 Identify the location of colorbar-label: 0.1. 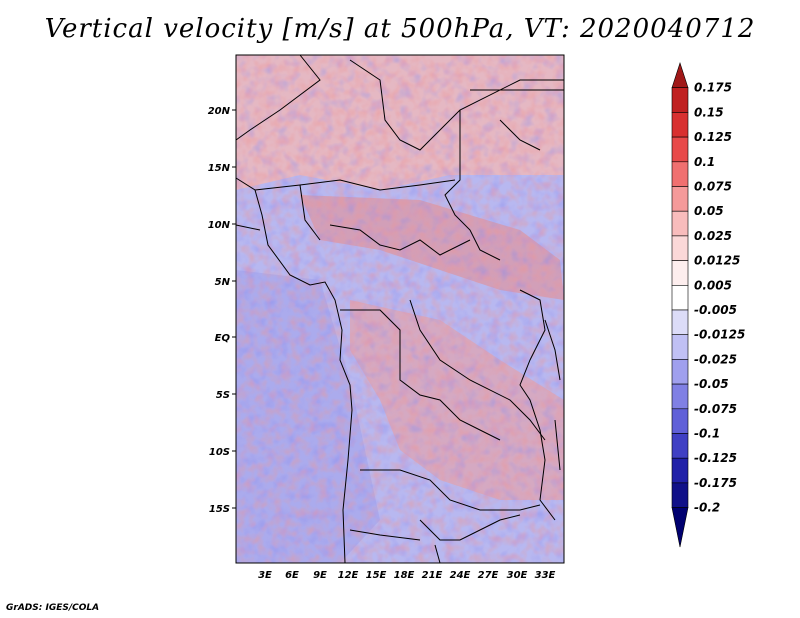
(704, 162).